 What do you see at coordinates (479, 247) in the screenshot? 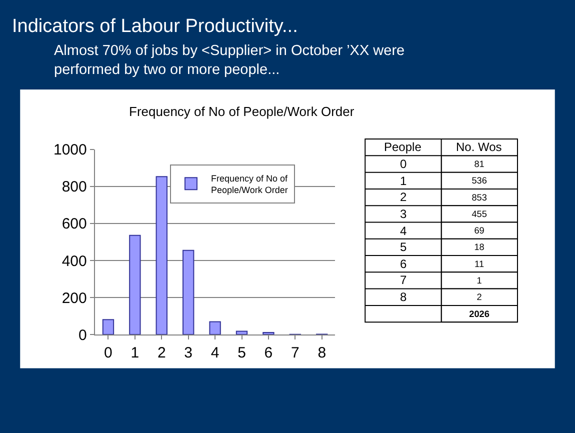
I see `data-label: 18` at bounding box center [479, 247].